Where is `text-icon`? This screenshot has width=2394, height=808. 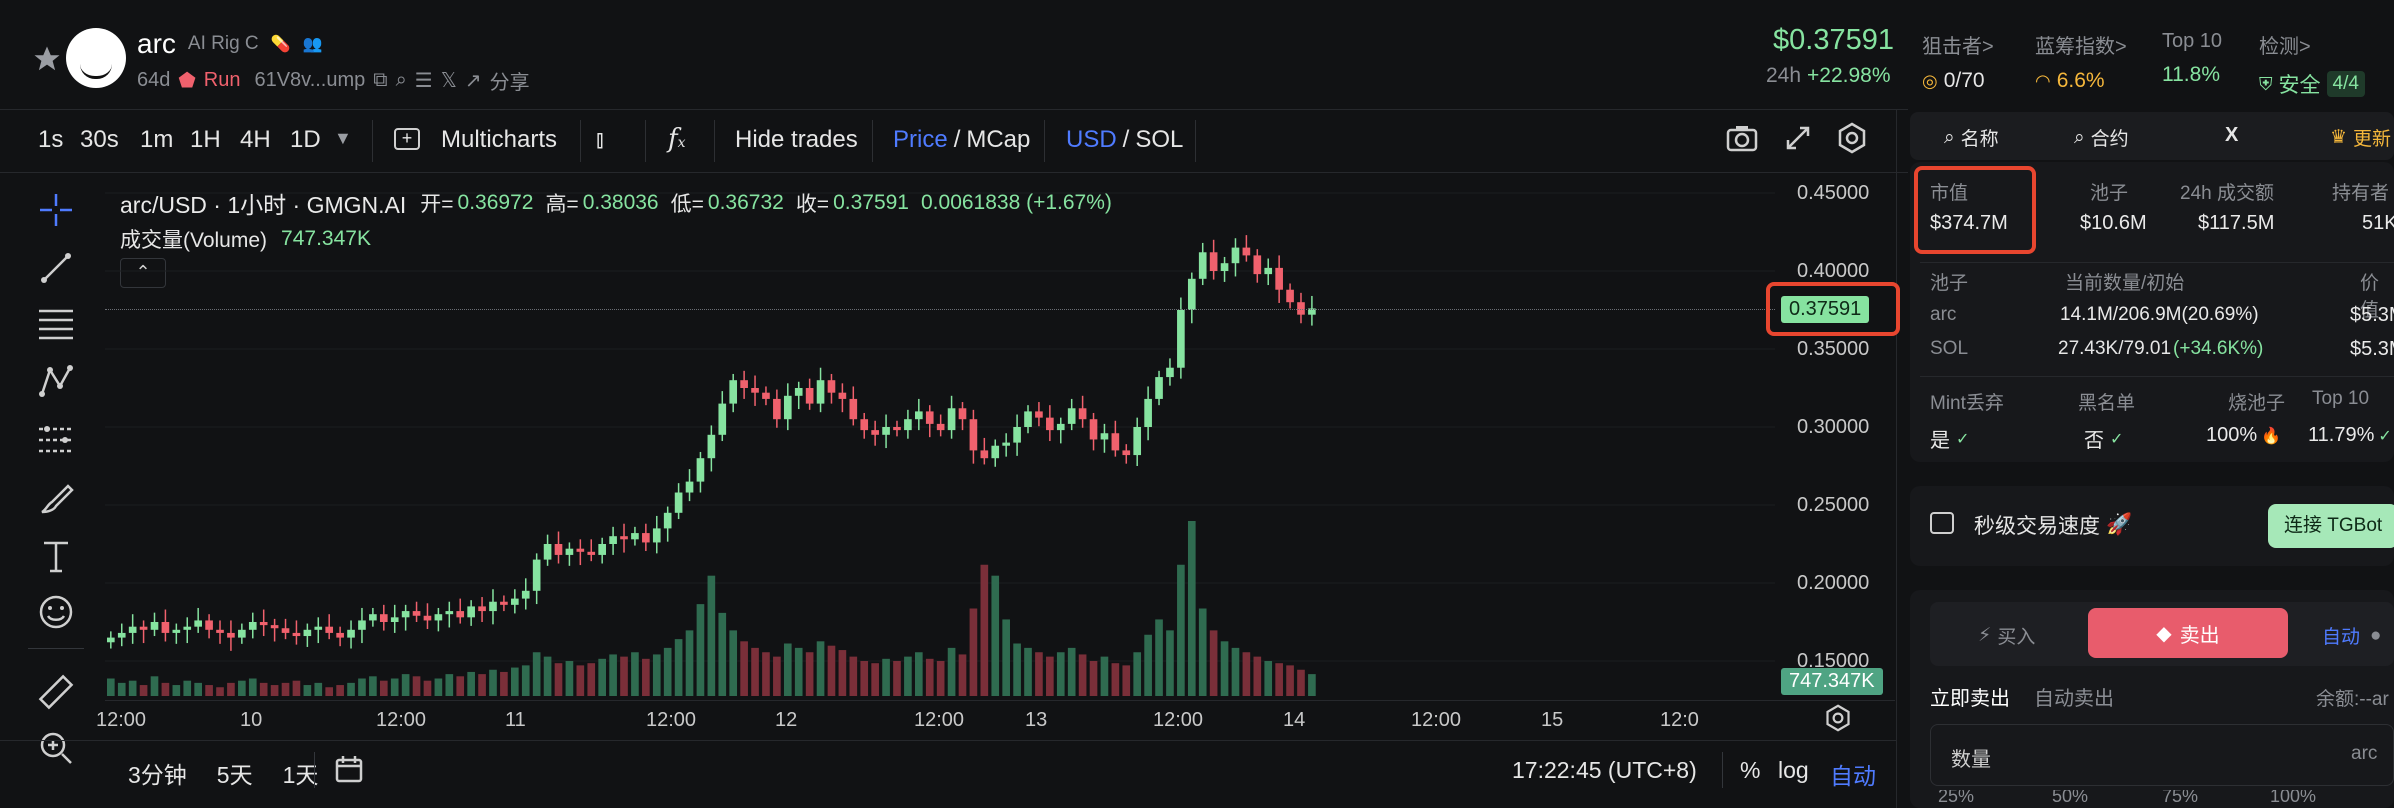
text-icon is located at coordinates (56, 556).